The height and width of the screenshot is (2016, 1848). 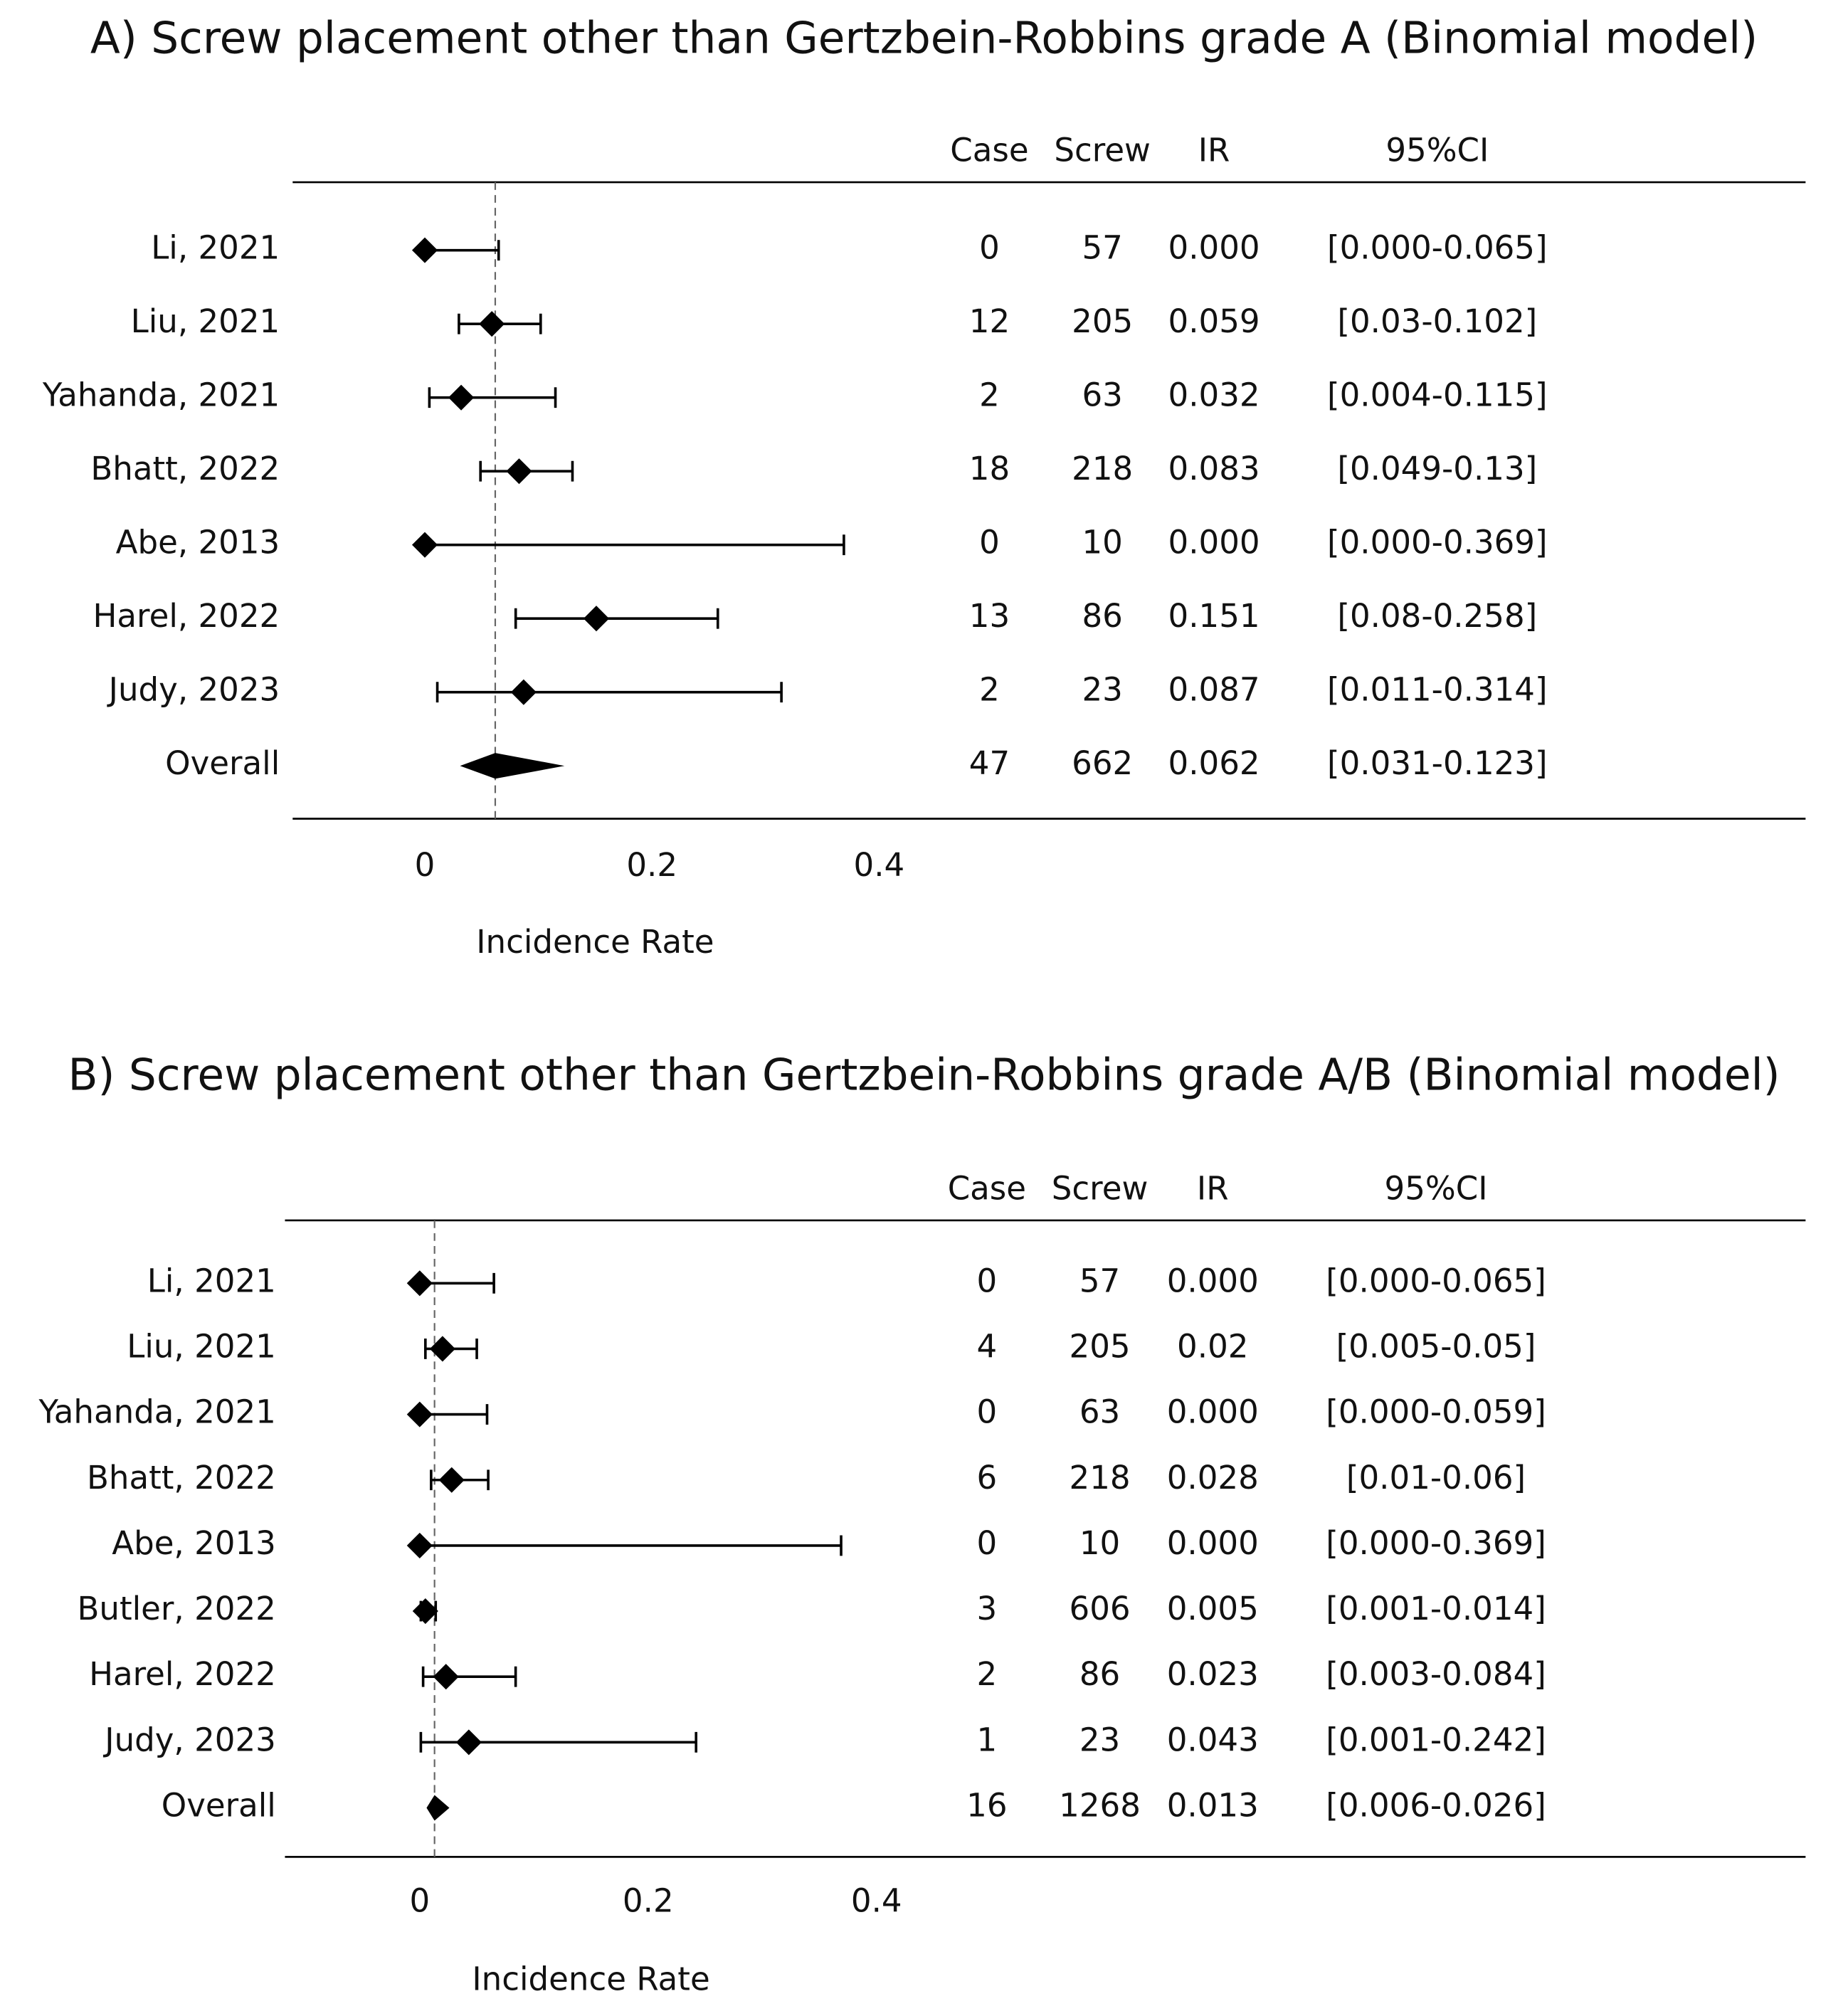 I want to click on ci-label: [0.01-0.06], so click(x=1436, y=1478).